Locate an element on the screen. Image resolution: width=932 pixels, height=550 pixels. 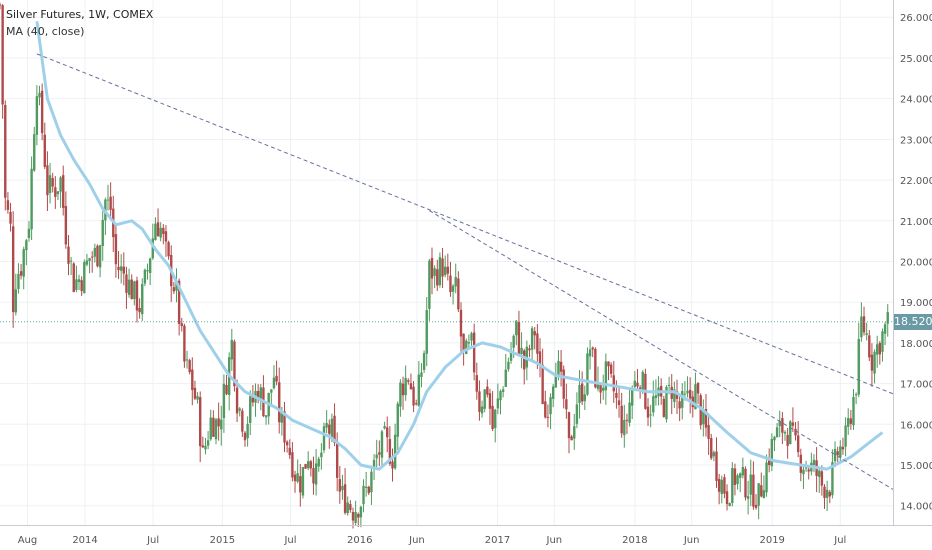
last-price-tag: 18.520 is located at coordinates (913, 321).